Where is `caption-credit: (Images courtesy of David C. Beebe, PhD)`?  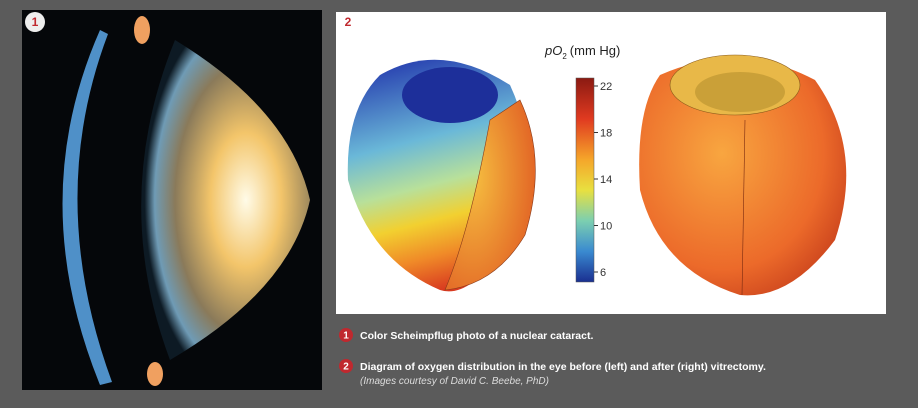 caption-credit: (Images courtesy of David C. Beebe, PhD) is located at coordinates (454, 381).